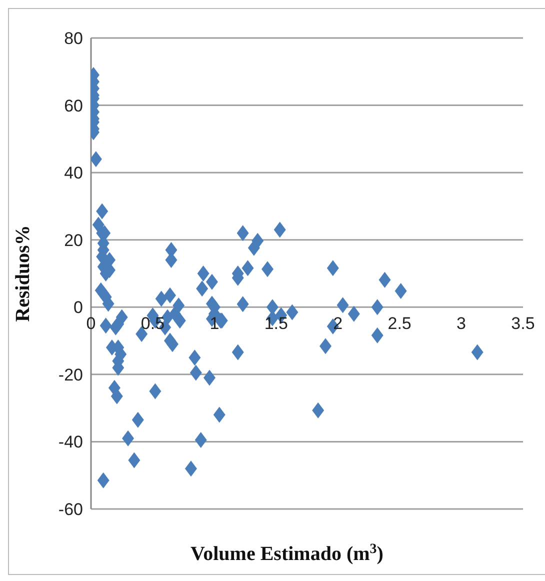 The height and width of the screenshot is (581, 545). What do you see at coordinates (91, 324) in the screenshot?
I see `x-tick-label: 0` at bounding box center [91, 324].